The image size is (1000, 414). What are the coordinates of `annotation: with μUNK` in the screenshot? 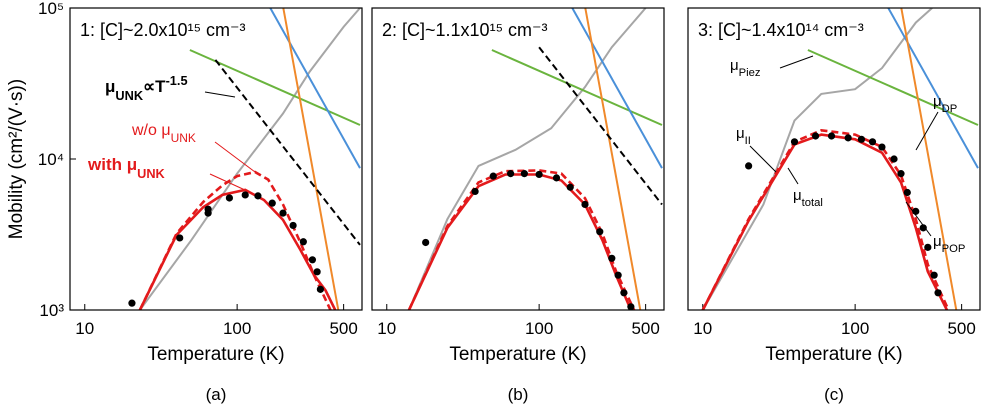 It's located at (126, 168).